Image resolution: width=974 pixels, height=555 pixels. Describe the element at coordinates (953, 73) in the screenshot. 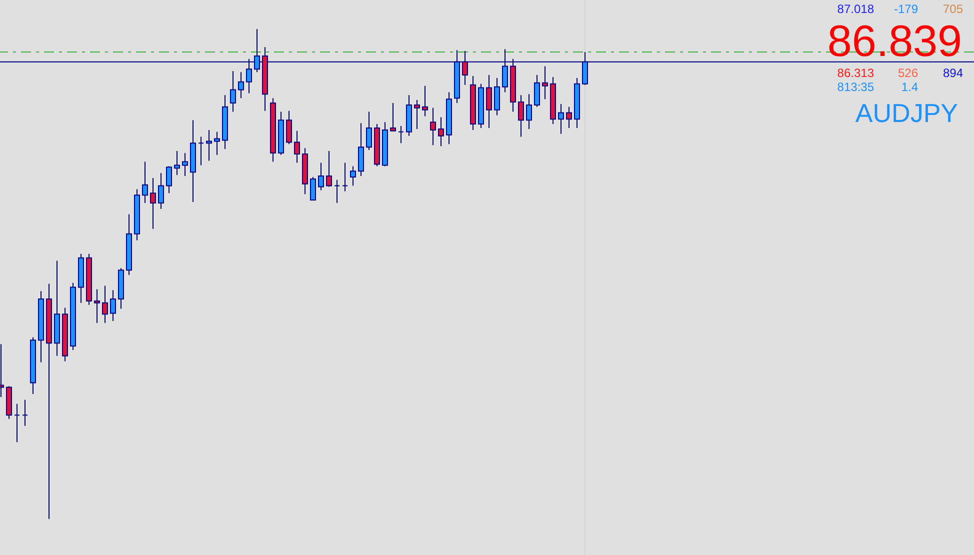

I see `text: 894` at that location.